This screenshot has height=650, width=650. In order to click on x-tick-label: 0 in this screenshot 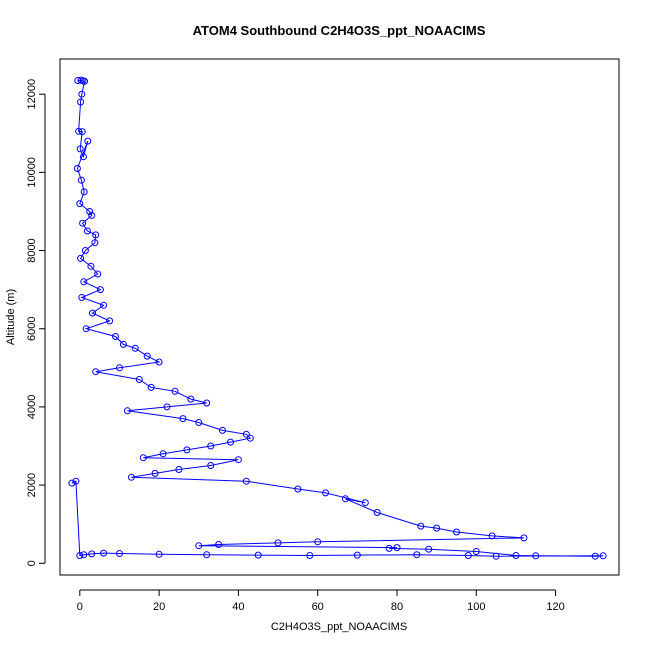, I will do `click(80, 607)`.